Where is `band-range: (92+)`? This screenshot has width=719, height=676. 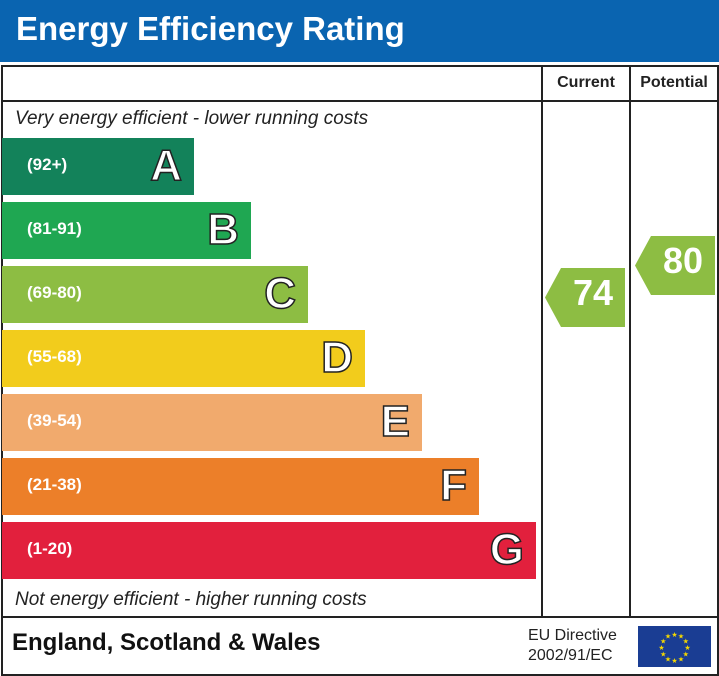 band-range: (92+) is located at coordinates (47, 164).